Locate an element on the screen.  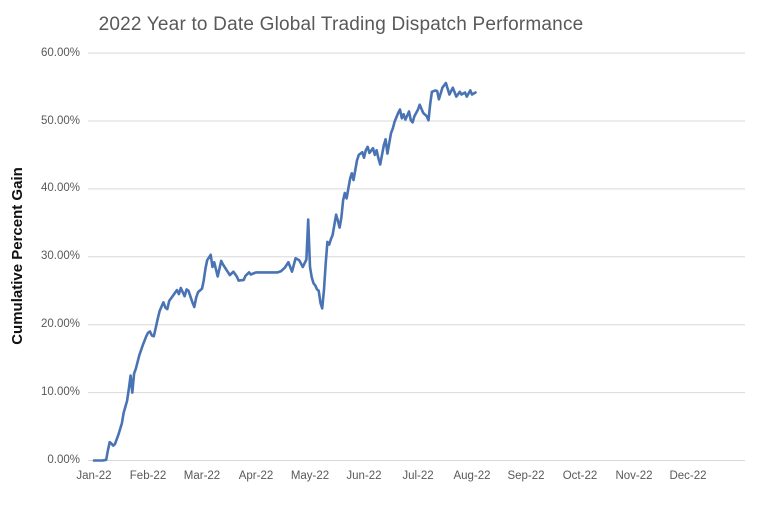
x-tick-label: Sep-22 is located at coordinates (526, 476).